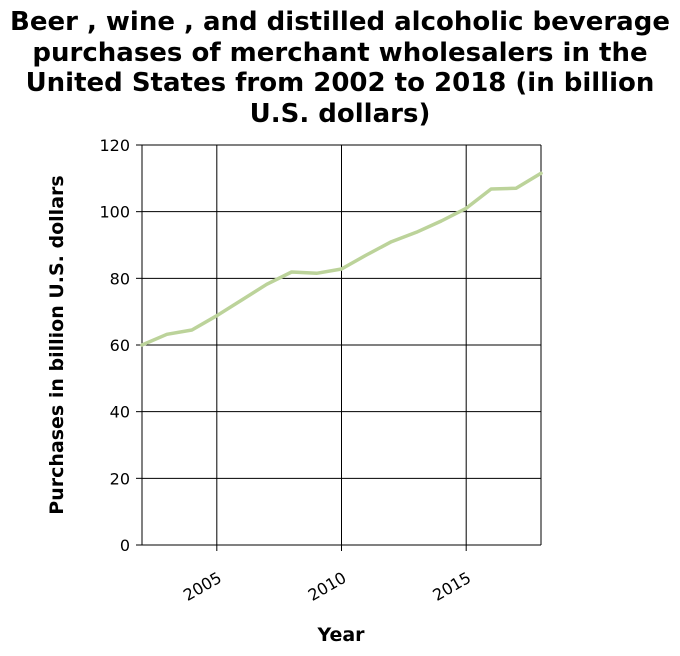 The height and width of the screenshot is (656, 680). What do you see at coordinates (120, 345) in the screenshot?
I see `y-tick-label: 60` at bounding box center [120, 345].